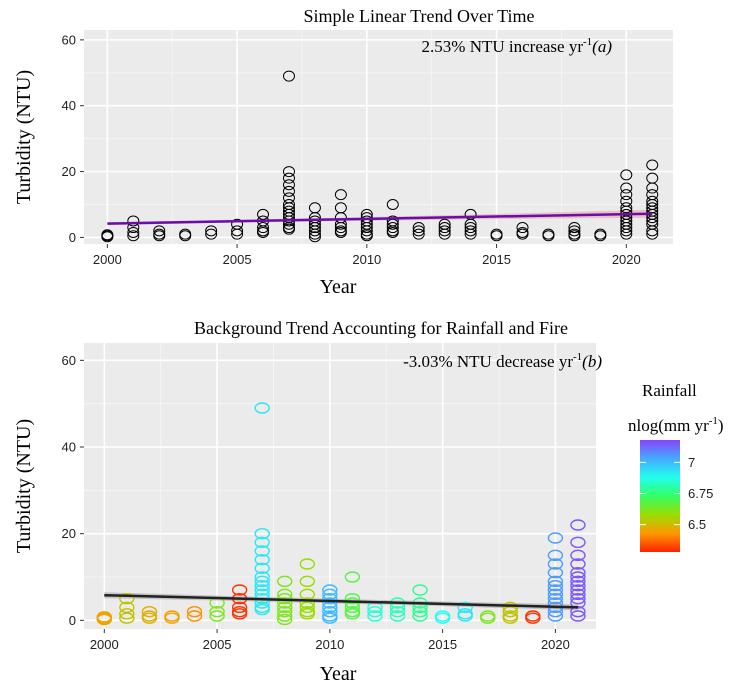 This screenshot has height=686, width=756. I want to click on y-tick-label: 60, so click(69, 39).